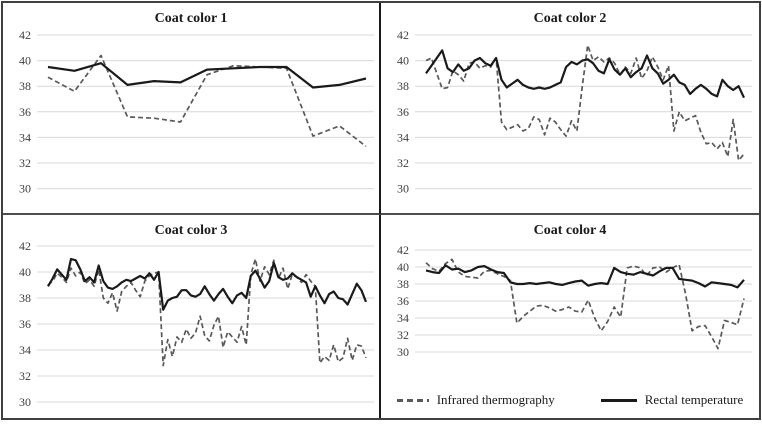 This screenshot has width=762, height=430. I want to click on legend-item-rectal-temperature: Rectal temperature, so click(672, 400).